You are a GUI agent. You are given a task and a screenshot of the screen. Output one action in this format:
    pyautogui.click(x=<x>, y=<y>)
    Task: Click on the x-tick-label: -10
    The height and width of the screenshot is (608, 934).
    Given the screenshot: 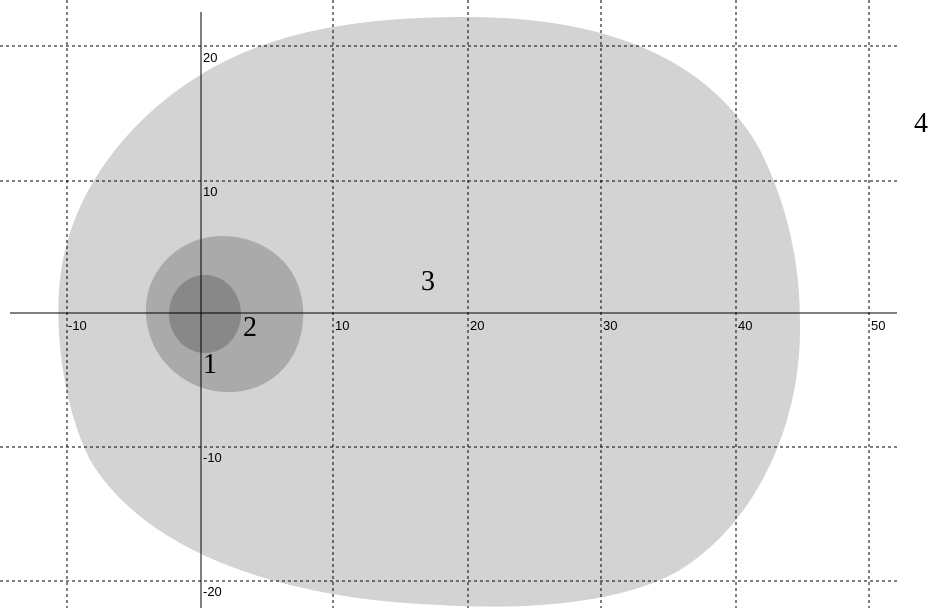 What is the action you would take?
    pyautogui.click(x=77, y=325)
    